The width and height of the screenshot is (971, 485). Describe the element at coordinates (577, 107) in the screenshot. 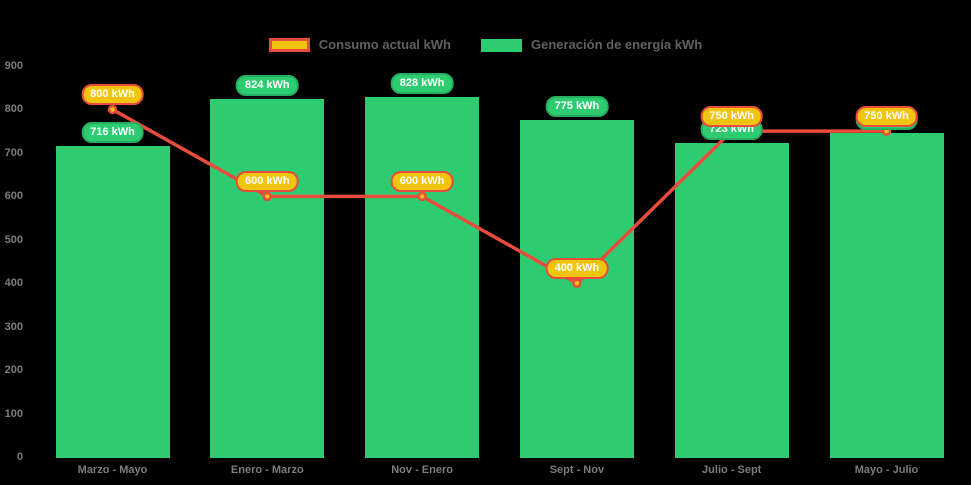

I see `generation-value-label: 775 kWh` at that location.